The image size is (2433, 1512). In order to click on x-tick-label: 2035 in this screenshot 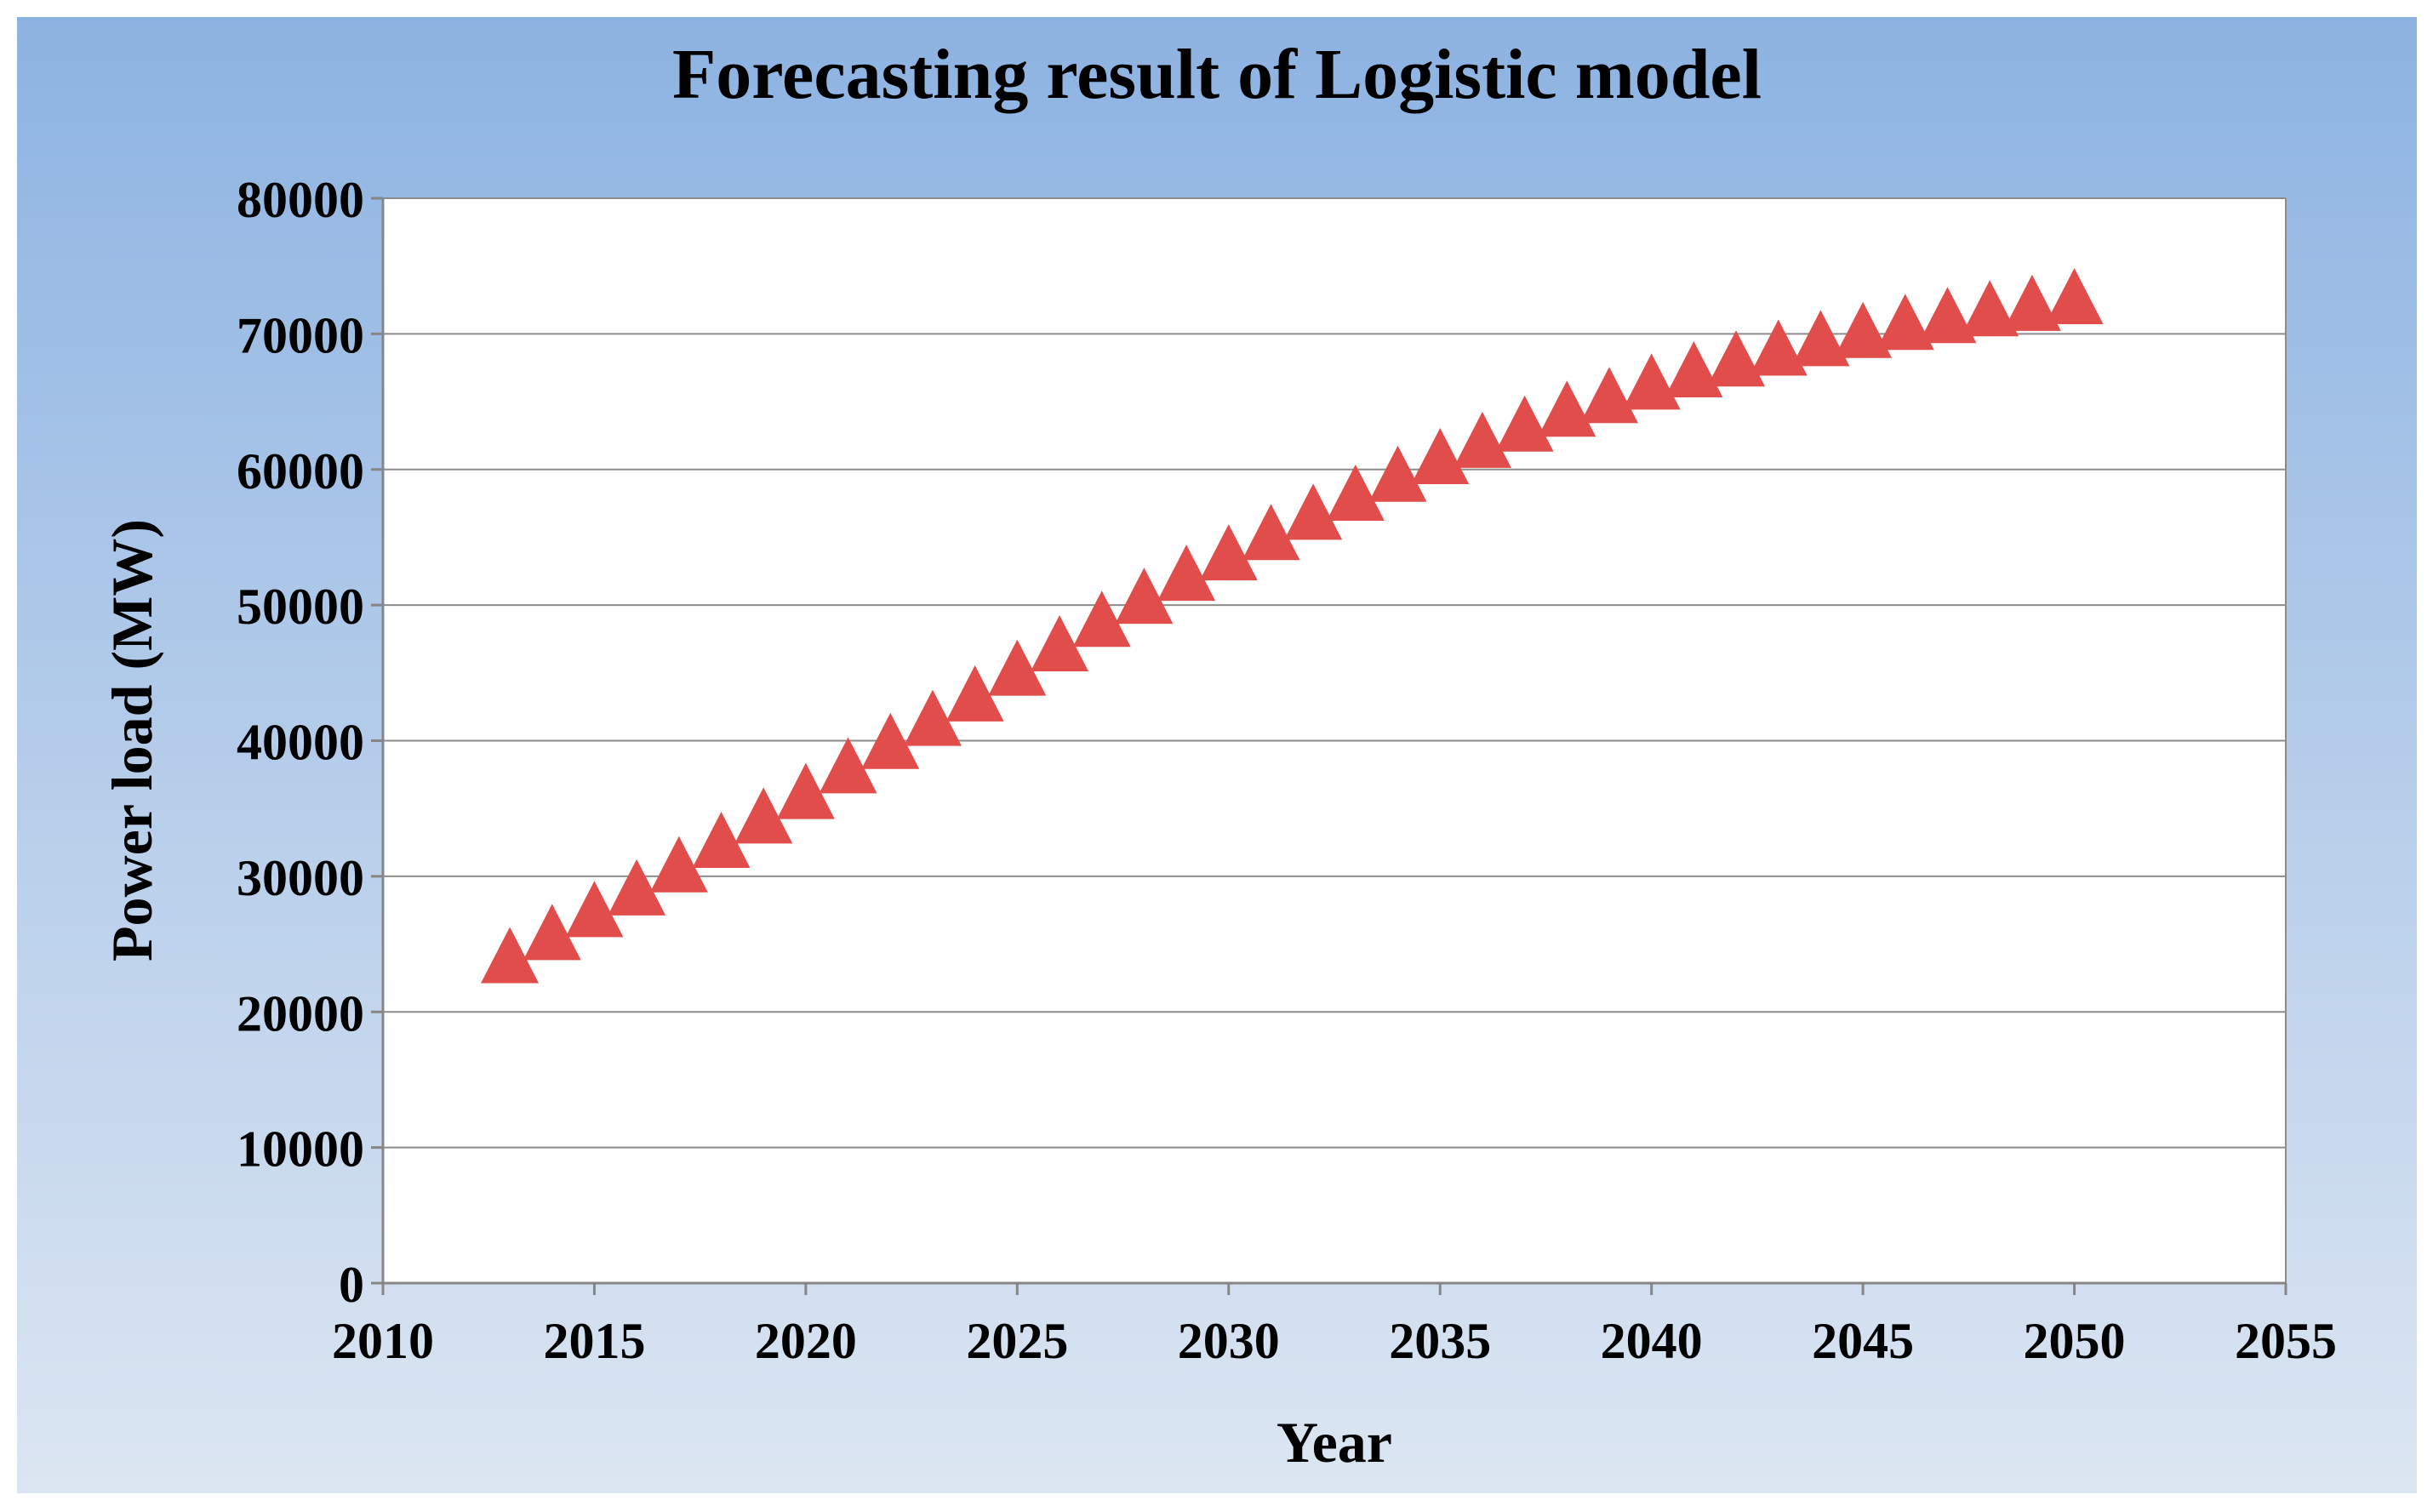, I will do `click(1440, 1341)`.